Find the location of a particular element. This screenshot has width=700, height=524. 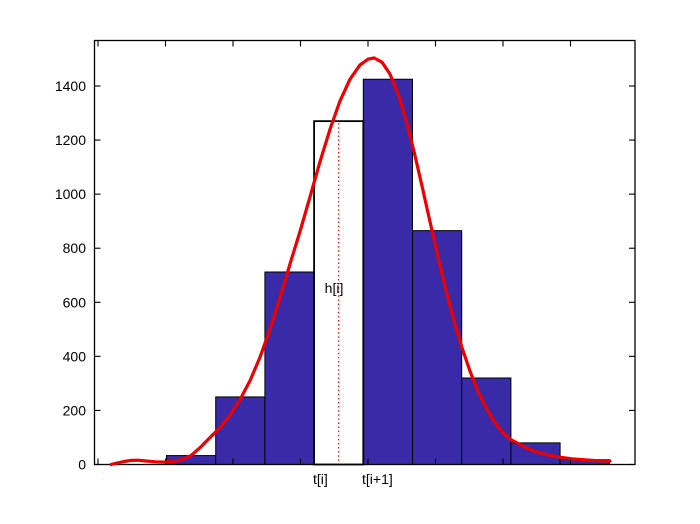

y-tick-label: 800 is located at coordinates (75, 248).